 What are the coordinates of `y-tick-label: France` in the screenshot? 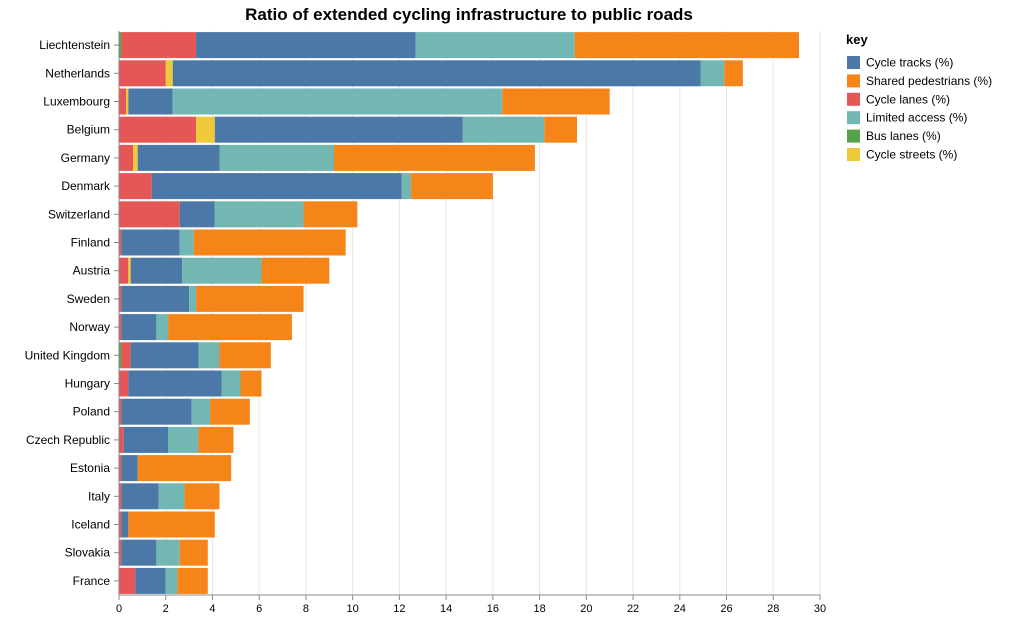 It's located at (92, 581).